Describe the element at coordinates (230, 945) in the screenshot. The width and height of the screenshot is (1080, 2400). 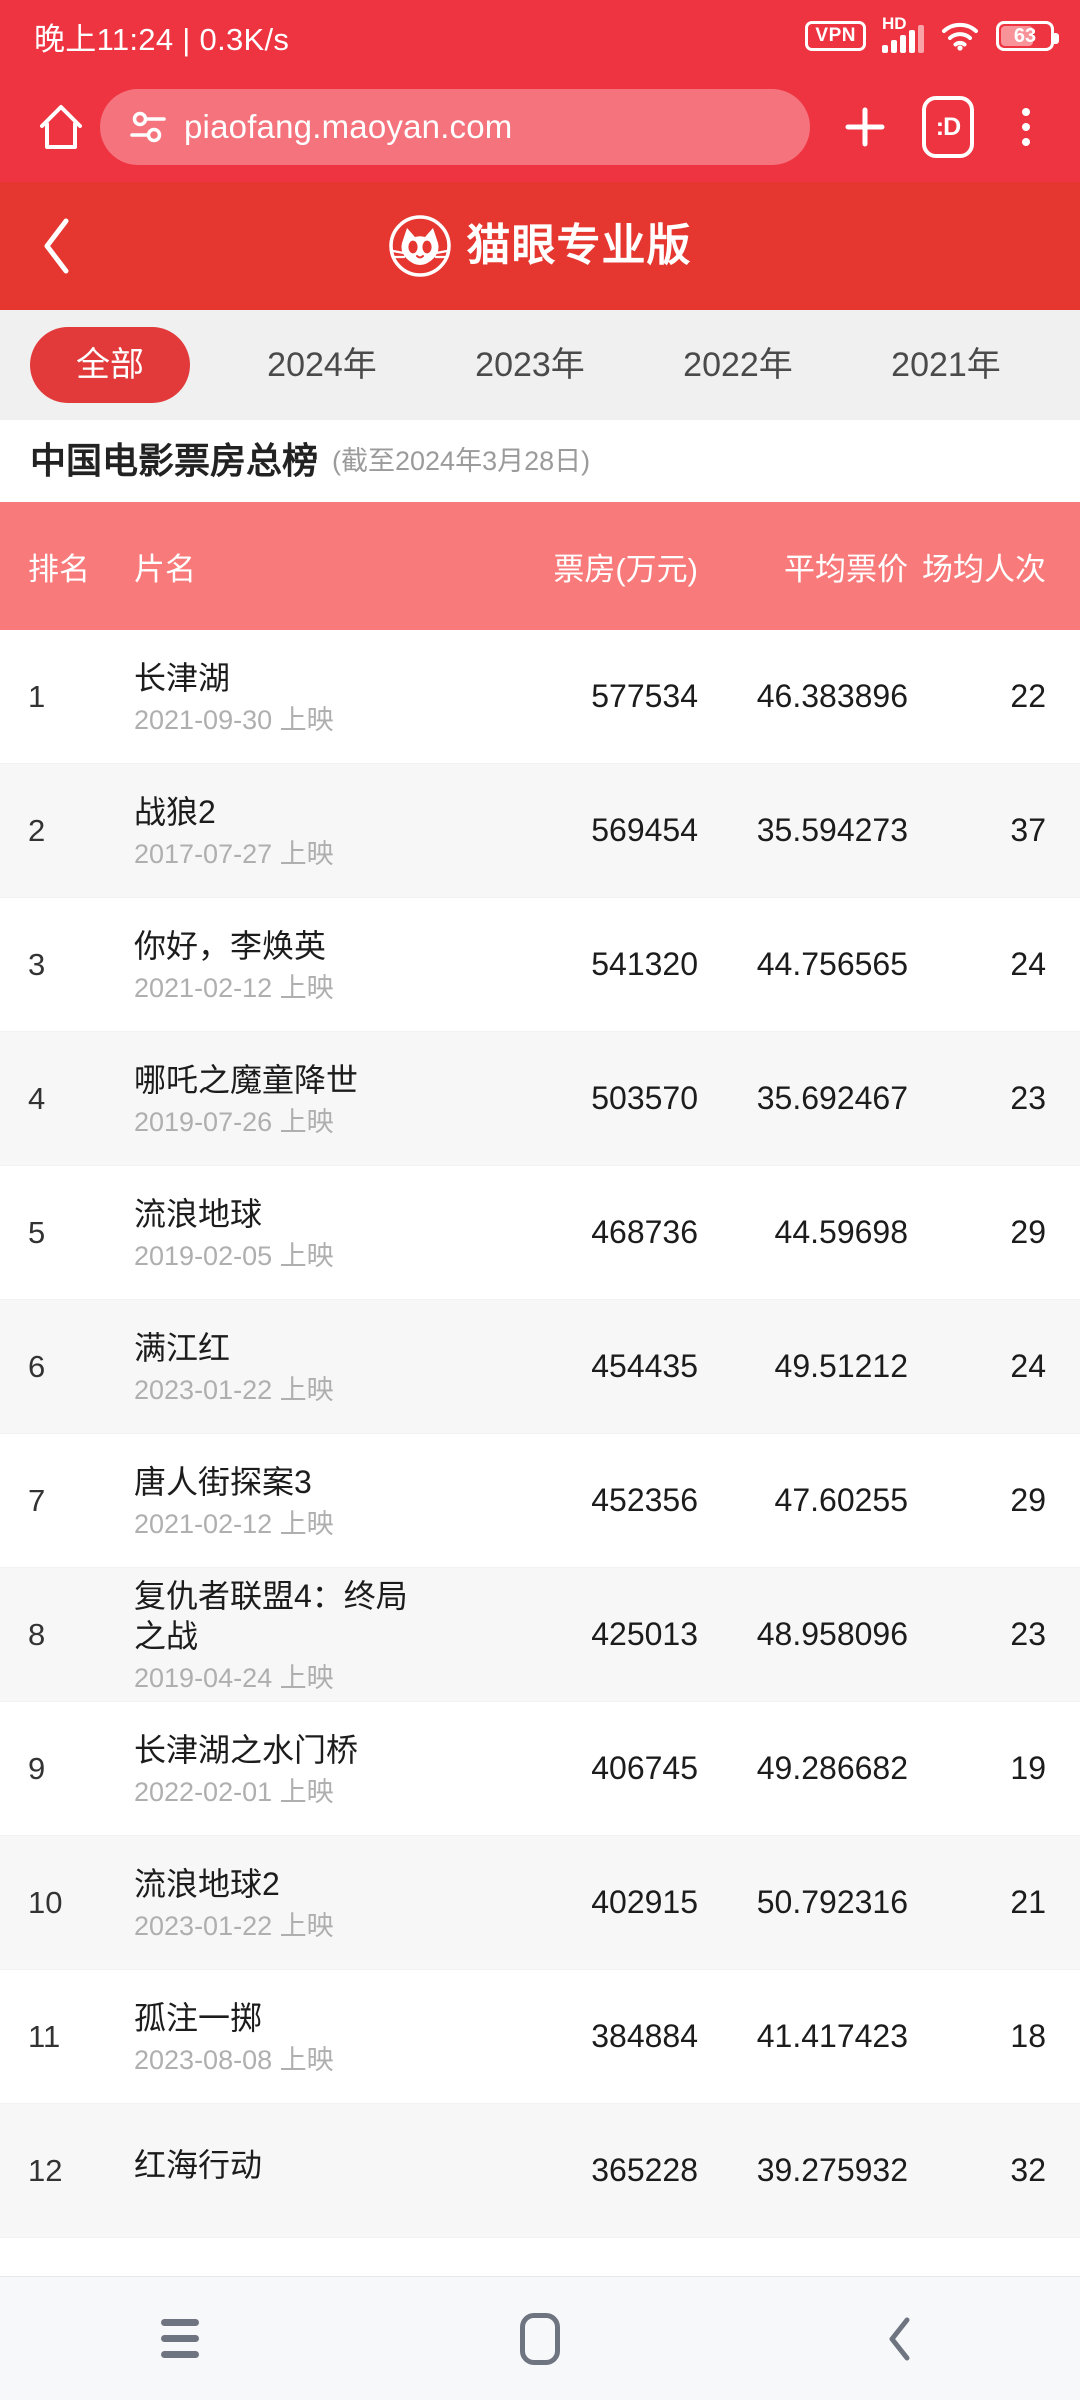
I see `movie-title: 你好，李焕英` at that location.